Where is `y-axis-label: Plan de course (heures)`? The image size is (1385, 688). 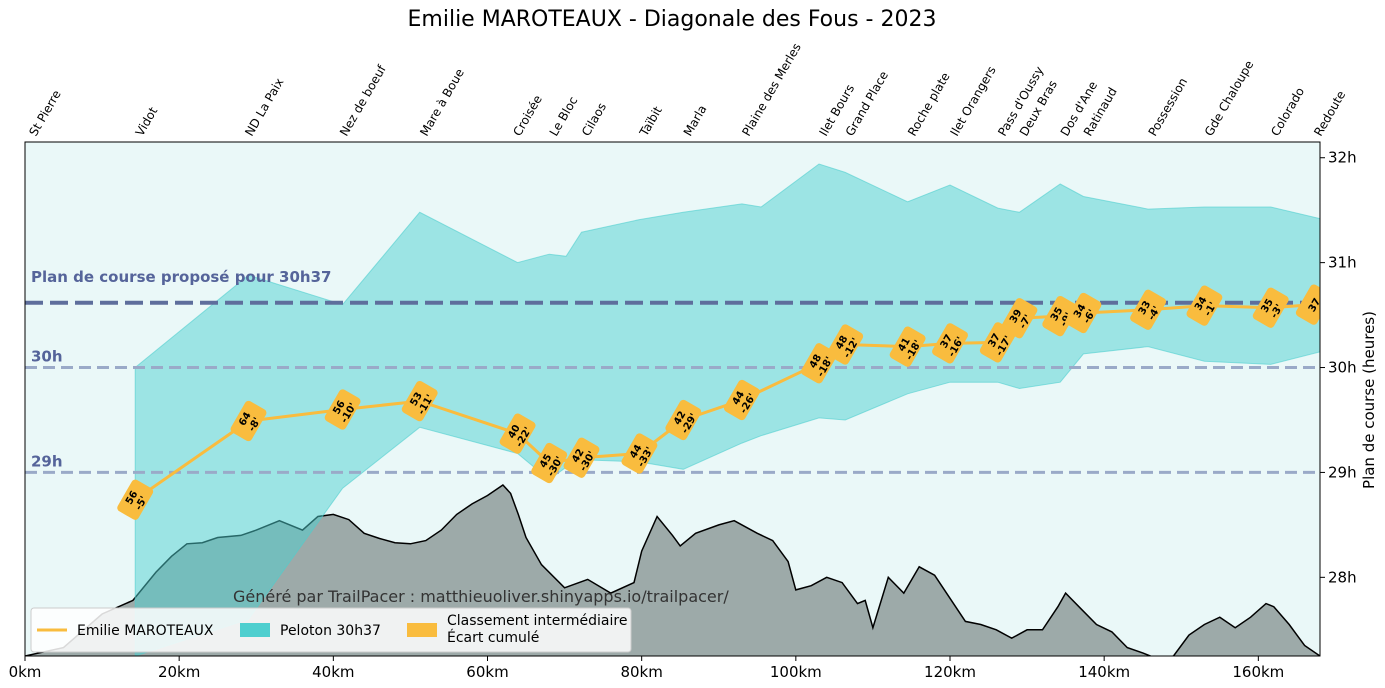 y-axis-label: Plan de course (heures) is located at coordinates (1369, 400).